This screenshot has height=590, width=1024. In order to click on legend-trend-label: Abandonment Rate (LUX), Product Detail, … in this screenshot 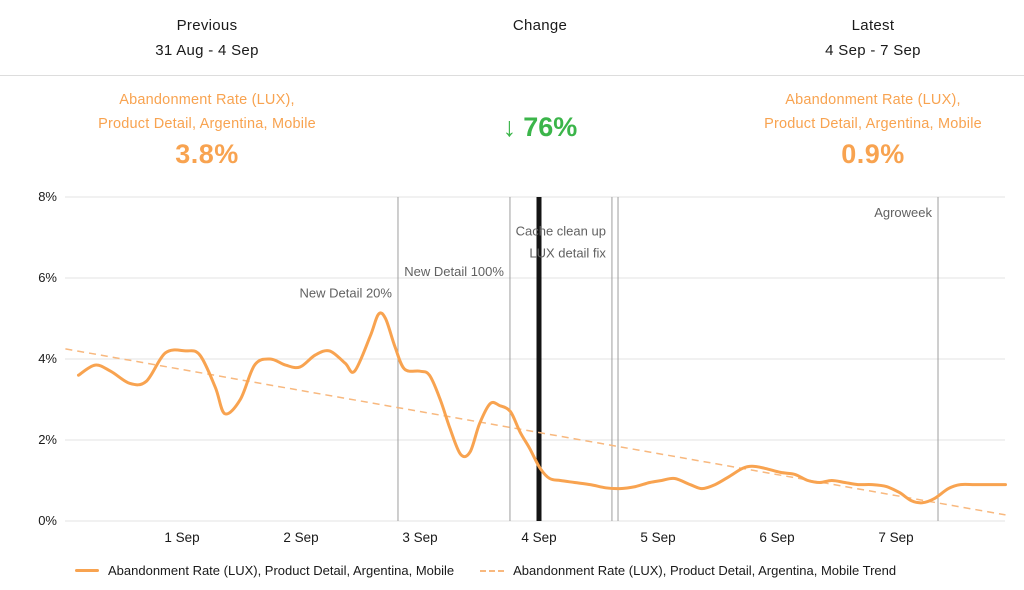, I will do `click(705, 570)`.